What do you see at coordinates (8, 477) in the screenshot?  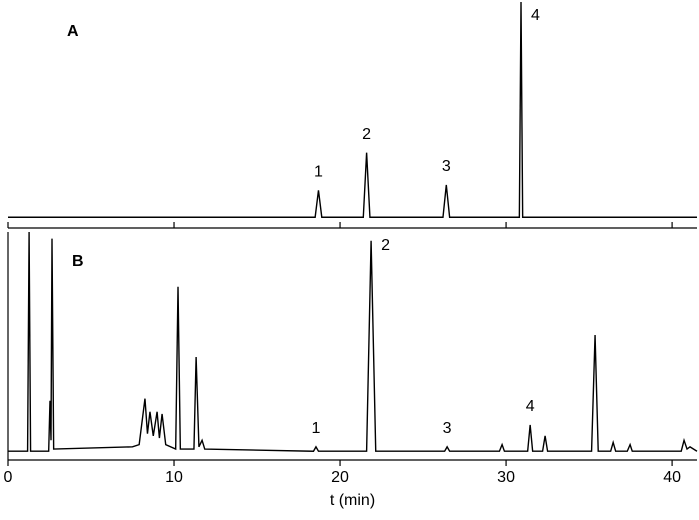 I see `x-tick-label: 0` at bounding box center [8, 477].